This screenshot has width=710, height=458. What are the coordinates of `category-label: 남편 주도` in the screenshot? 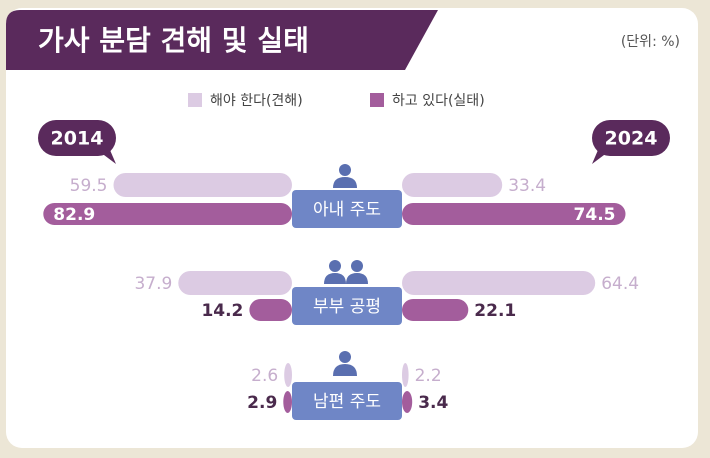 It's located at (347, 402).